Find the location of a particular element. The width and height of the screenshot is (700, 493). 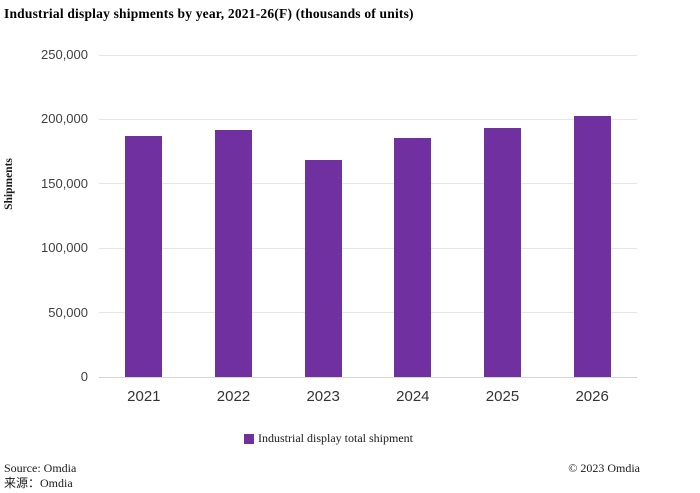

legend: Industrial display total shipment is located at coordinates (328, 438).